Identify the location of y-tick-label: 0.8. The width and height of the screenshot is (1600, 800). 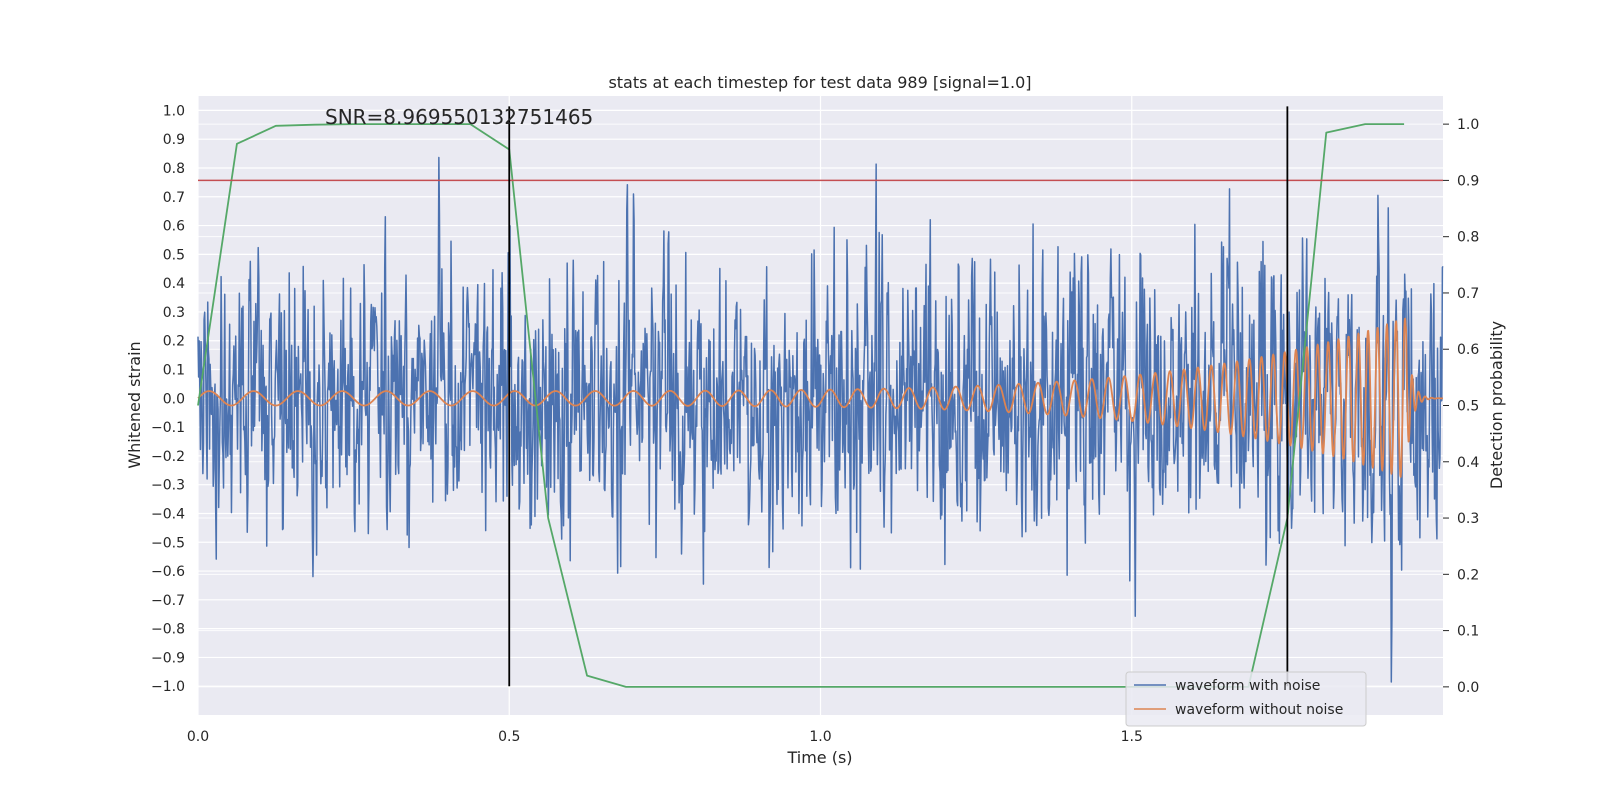
(174, 169).